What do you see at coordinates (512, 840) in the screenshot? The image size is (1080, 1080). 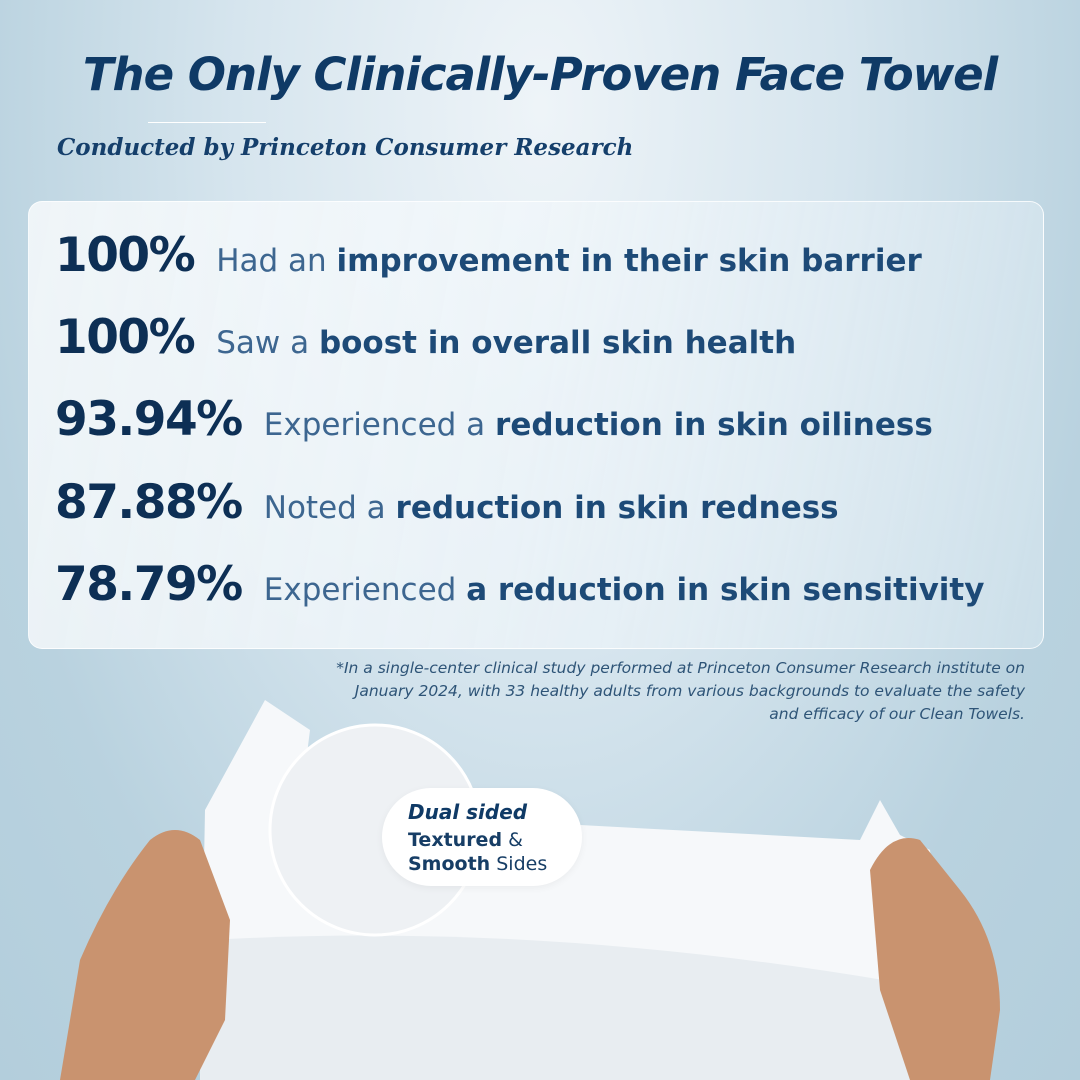 I see `badge-amp: &` at bounding box center [512, 840].